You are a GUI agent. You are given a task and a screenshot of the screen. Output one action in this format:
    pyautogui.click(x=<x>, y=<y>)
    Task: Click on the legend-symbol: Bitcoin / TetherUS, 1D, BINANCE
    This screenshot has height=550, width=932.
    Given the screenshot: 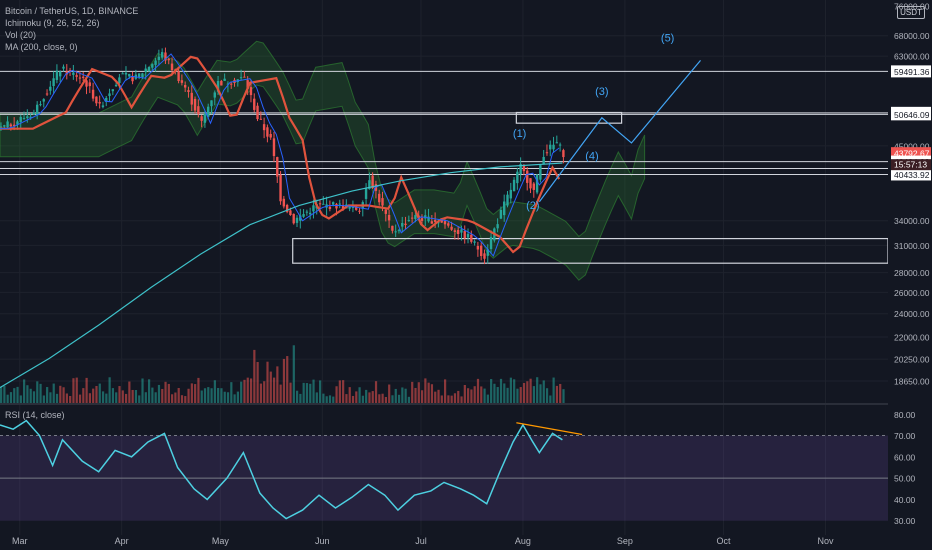 What is the action you would take?
    pyautogui.click(x=72, y=11)
    